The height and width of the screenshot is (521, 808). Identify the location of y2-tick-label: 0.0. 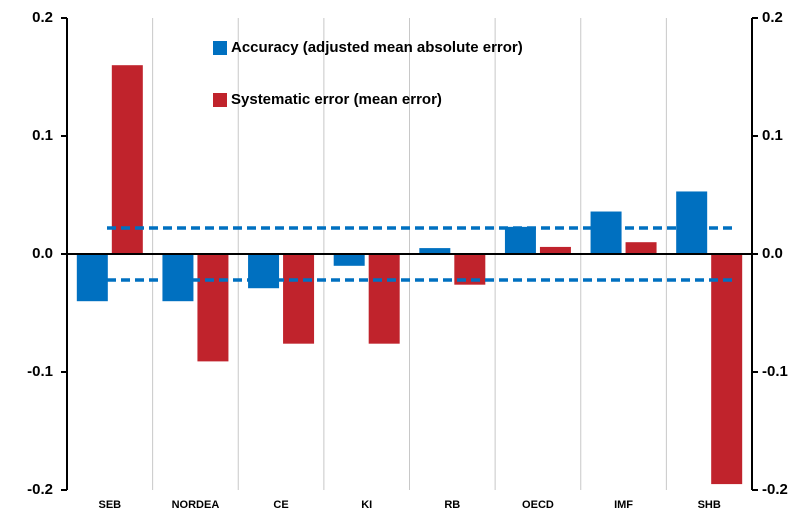
(772, 253).